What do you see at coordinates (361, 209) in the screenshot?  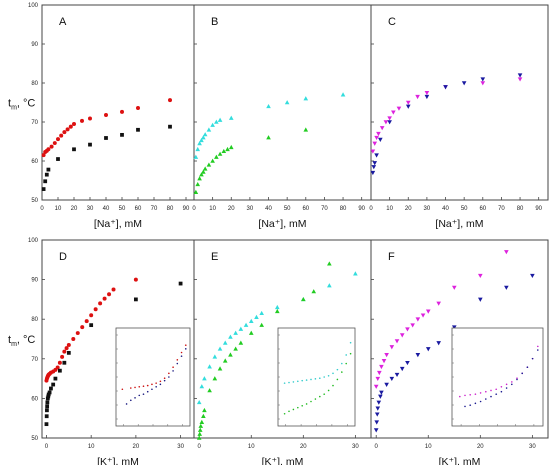 I see `x-tick-label: 90` at bounding box center [361, 209].